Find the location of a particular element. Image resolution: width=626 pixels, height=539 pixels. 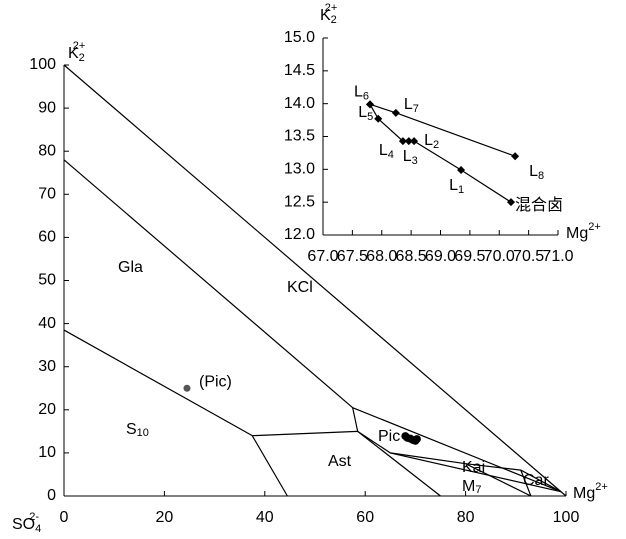

point-label: L8 is located at coordinates (536, 172).